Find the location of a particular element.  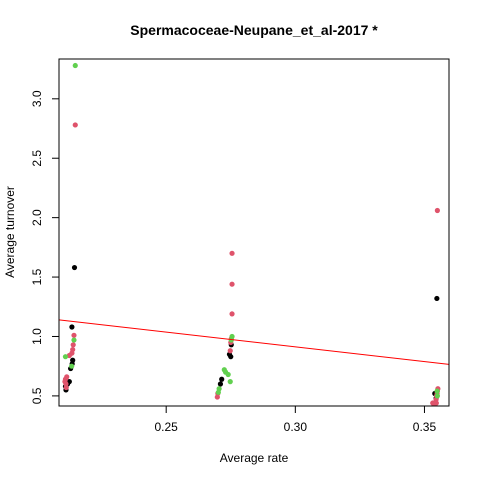

x-tick-label: 0.25 is located at coordinates (167, 427).